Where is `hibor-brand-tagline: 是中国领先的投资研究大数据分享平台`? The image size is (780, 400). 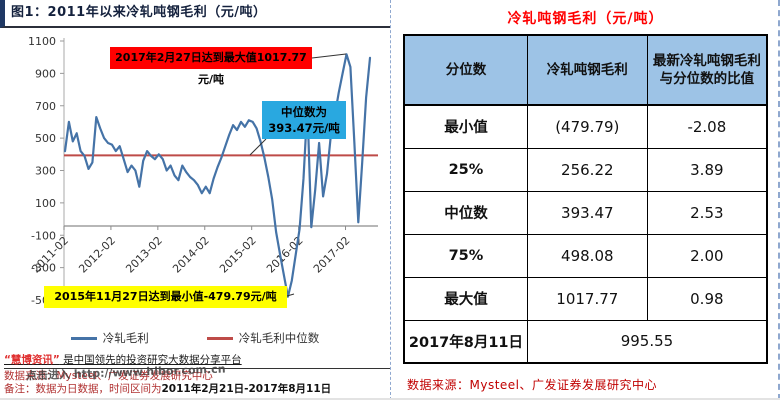 hibor-brand-tagline: 是中国领先的投资研究大数据分享平台 is located at coordinates (150, 360).